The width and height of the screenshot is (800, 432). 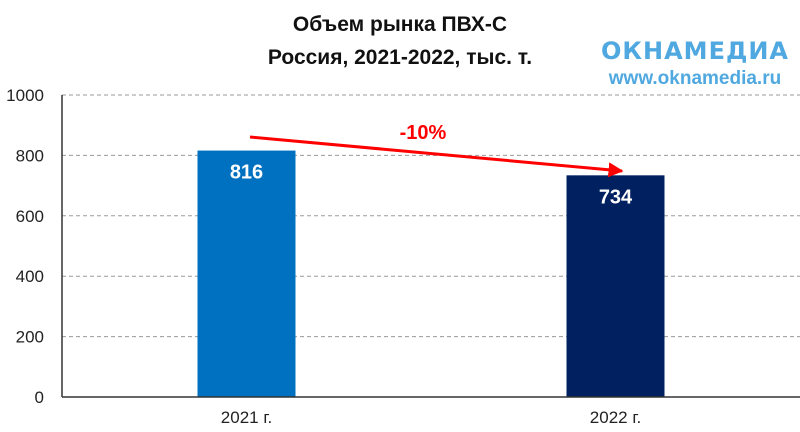 What do you see at coordinates (30, 337) in the screenshot?
I see `y-tick-label: 200` at bounding box center [30, 337].